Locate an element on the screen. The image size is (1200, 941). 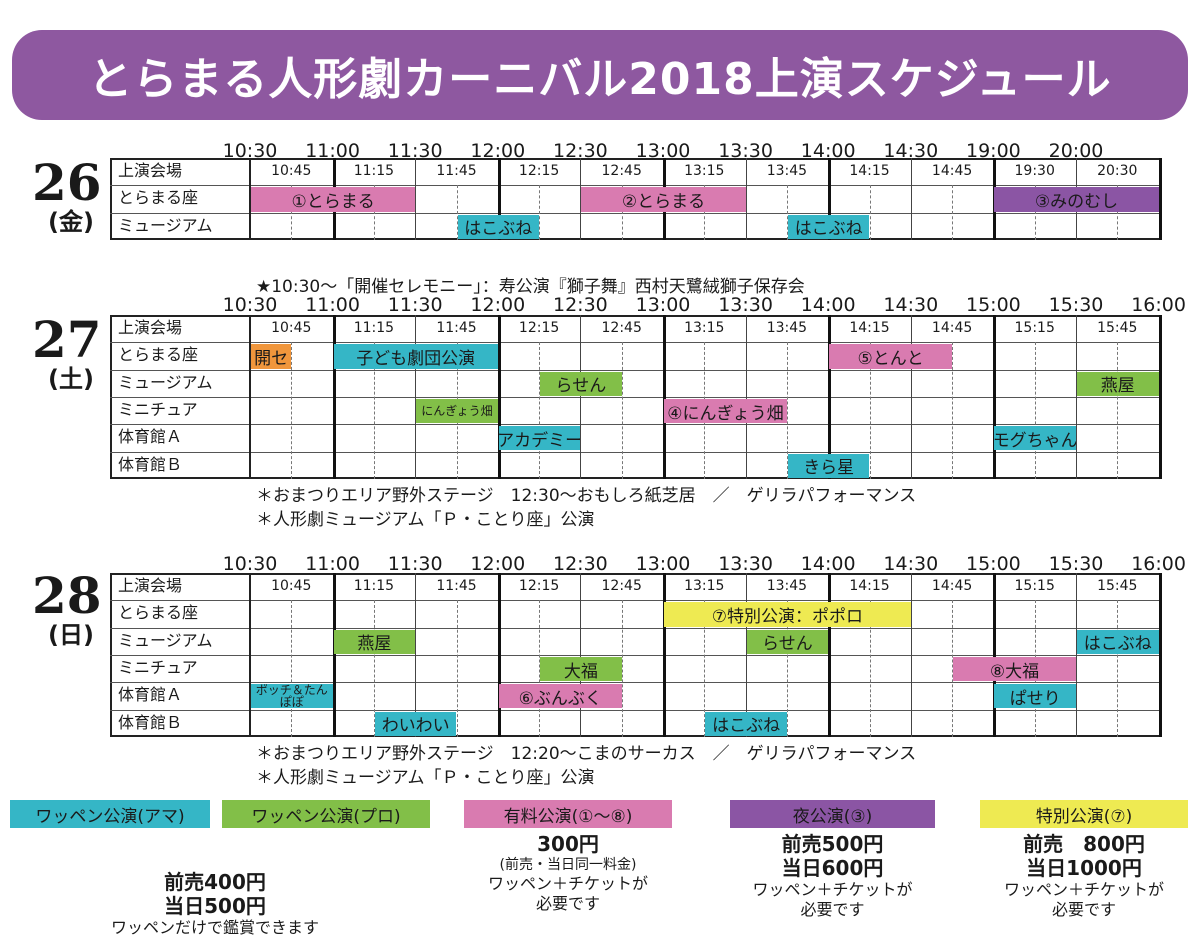
performance-block: ⑥ぶんぶく is located at coordinates (560, 696).